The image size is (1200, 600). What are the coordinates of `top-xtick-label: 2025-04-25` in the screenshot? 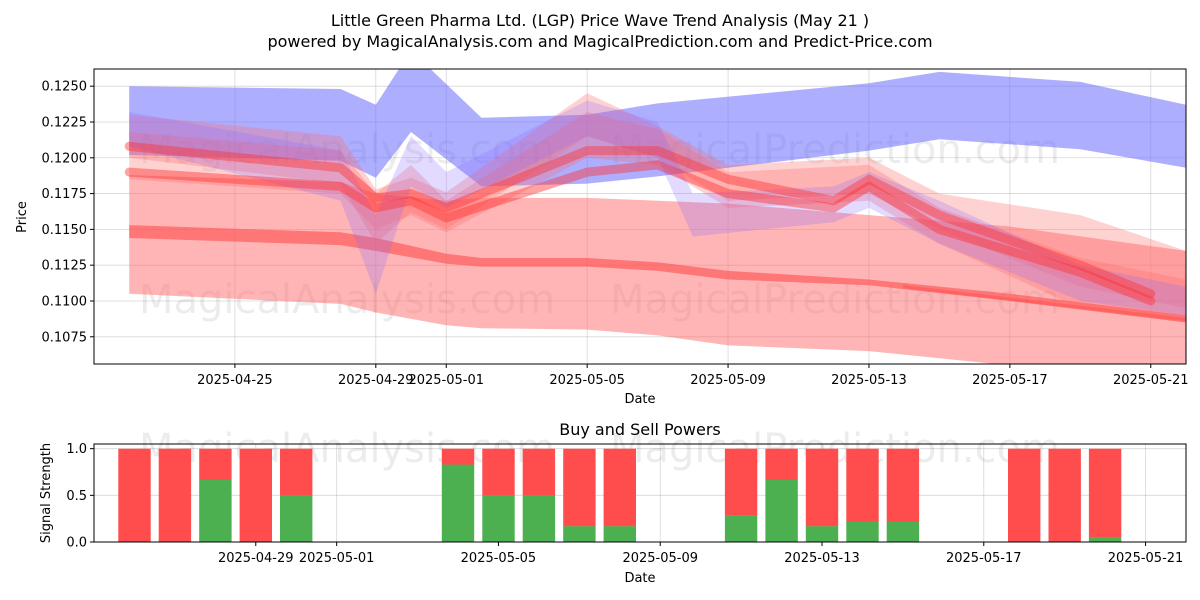 It's located at (235, 380).